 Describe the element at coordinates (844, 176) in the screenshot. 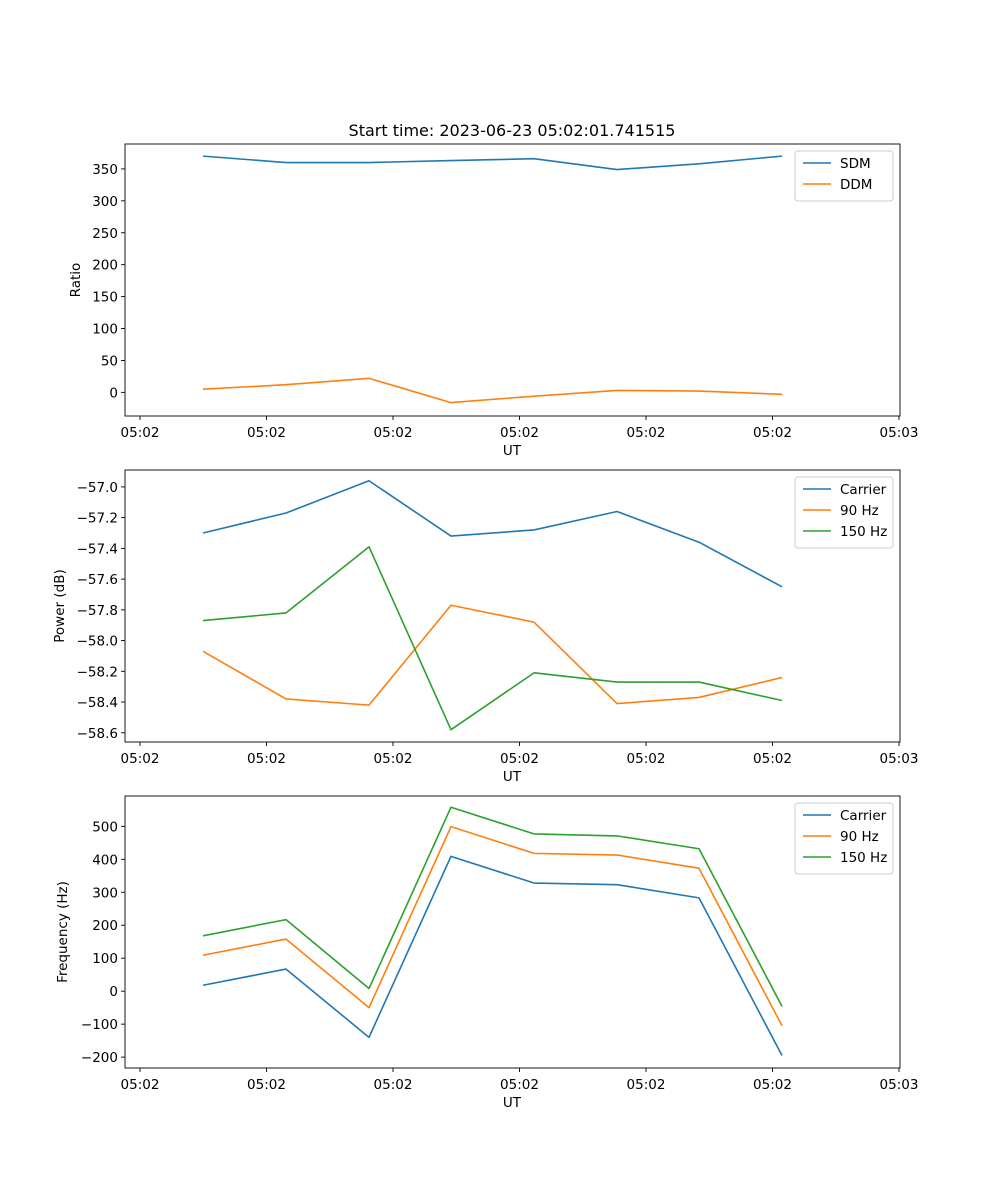

I see `legend: SDM DDM` at that location.